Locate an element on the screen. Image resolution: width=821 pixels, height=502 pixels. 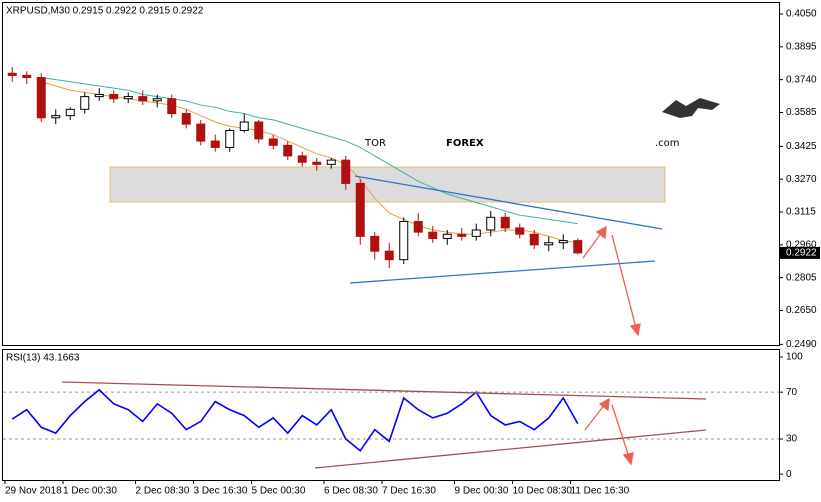
y-tick-label: 0.3740 is located at coordinates (801, 79).